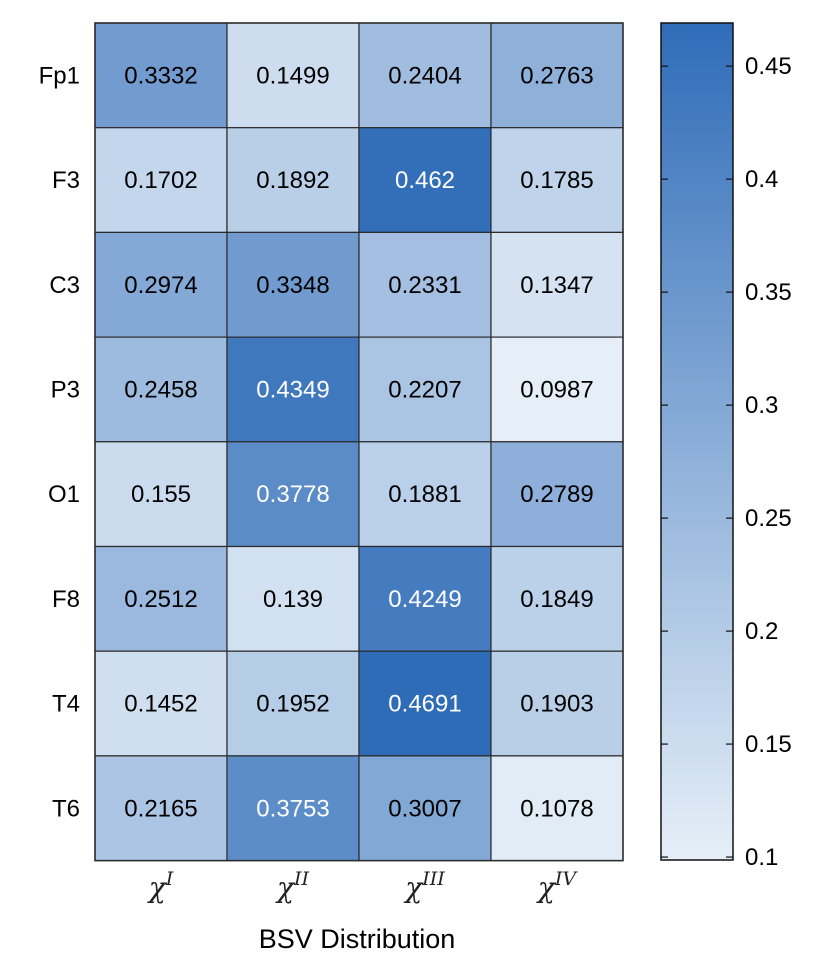 The image size is (832, 970). Describe the element at coordinates (292, 704) in the screenshot. I see `cell-value-label: 0.1952` at that location.